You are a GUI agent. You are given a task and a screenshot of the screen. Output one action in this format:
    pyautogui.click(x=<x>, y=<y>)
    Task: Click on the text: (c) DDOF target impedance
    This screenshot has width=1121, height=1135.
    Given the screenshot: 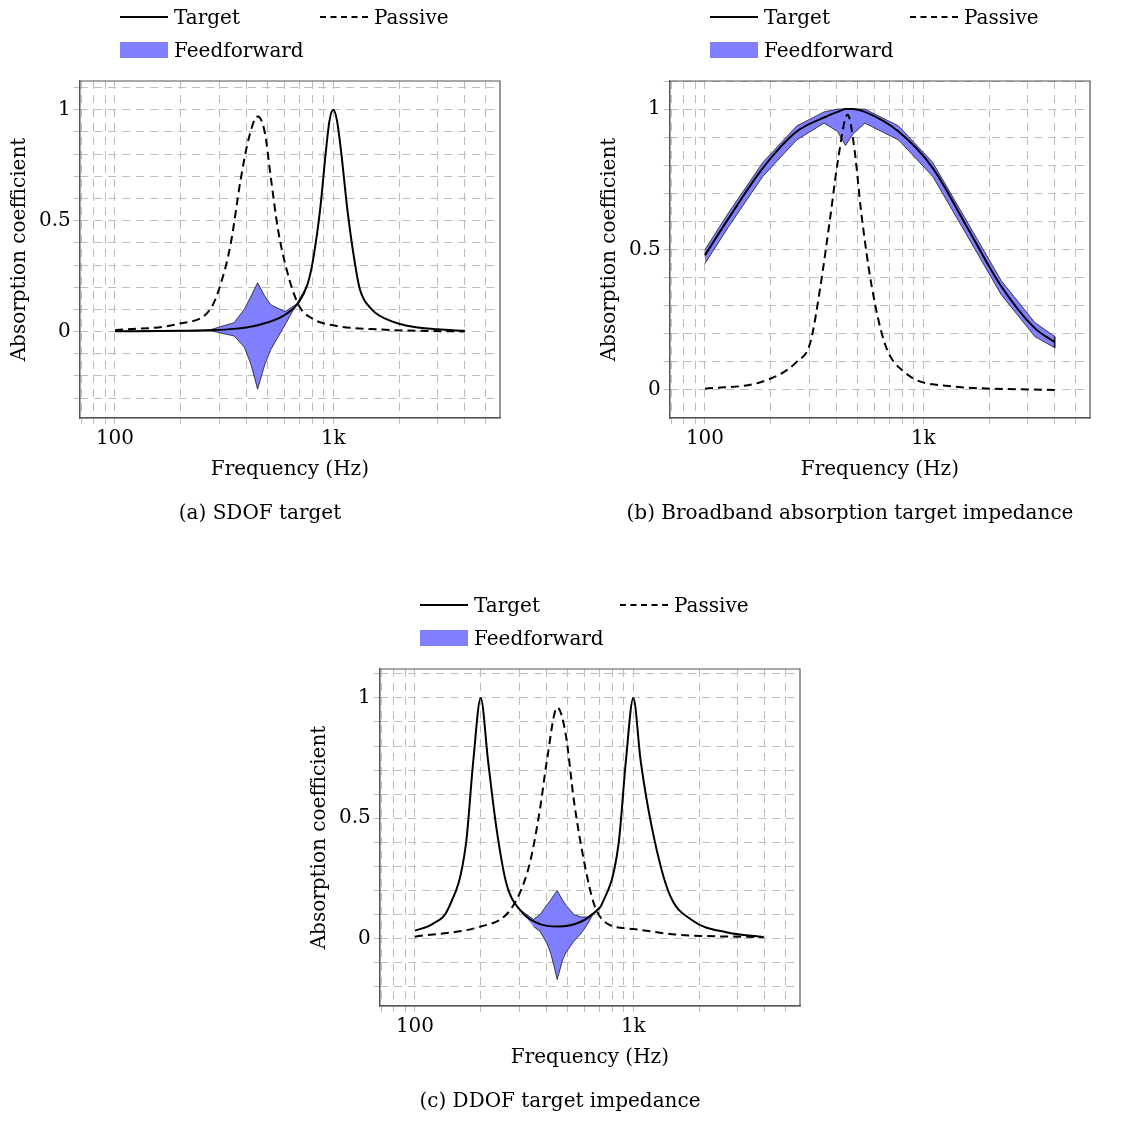 What is the action you would take?
    pyautogui.click(x=560, y=1100)
    